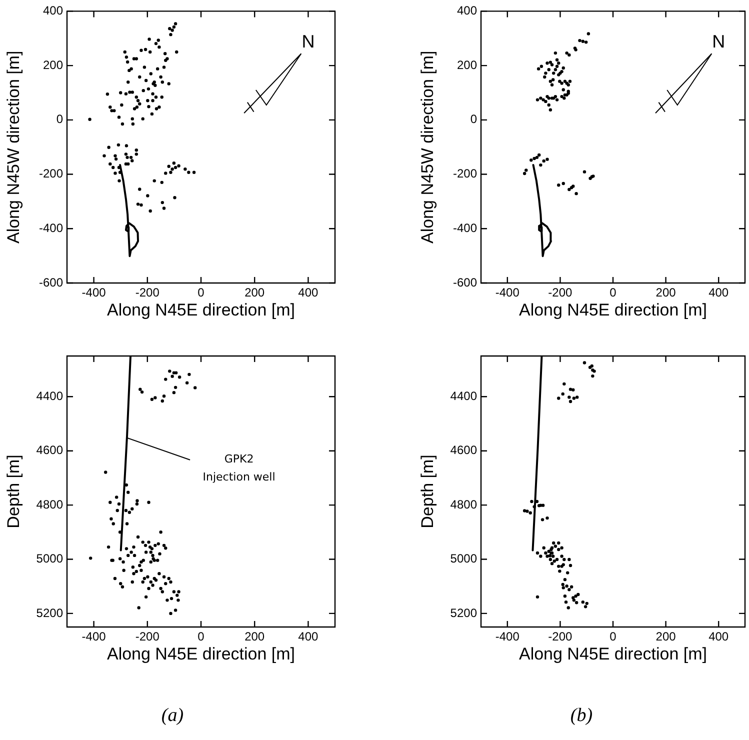 Image resolution: width=749 pixels, height=740 pixels. I want to click on annotation: GPK2 Injection well, so click(239, 468).